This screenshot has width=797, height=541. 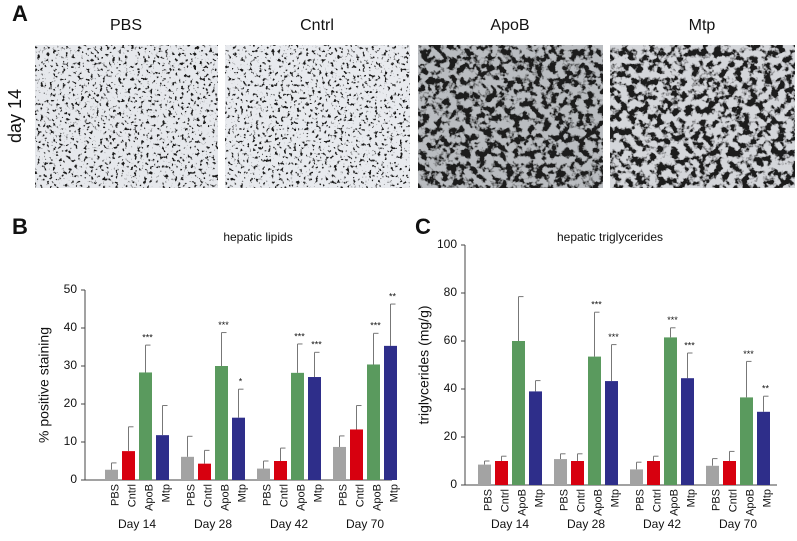 I want to click on y-axis-label: triglycerides (mg/g), so click(x=424, y=364).